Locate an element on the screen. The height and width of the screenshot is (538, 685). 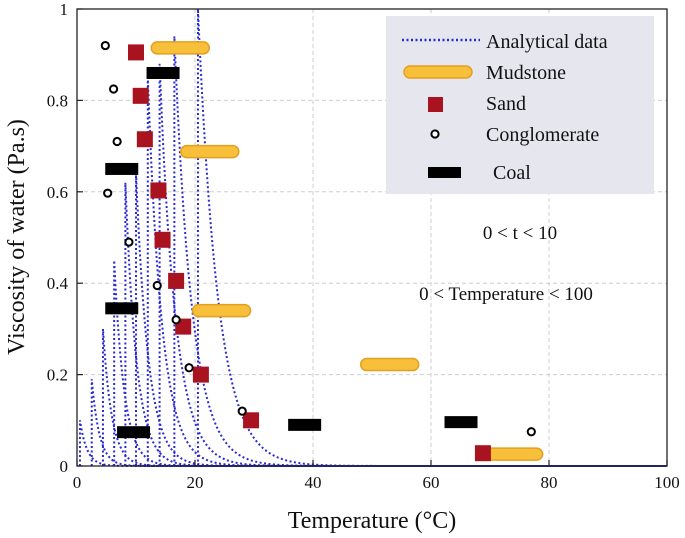
legend-label-sand: Sand is located at coordinates (506, 104).